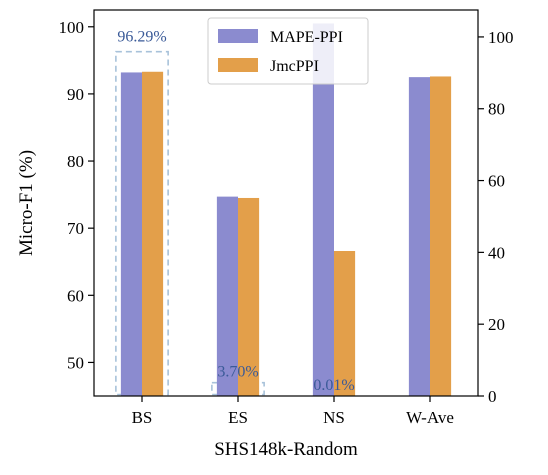 Image resolution: width=548 pixels, height=475 pixels. I want to click on right-tick-label: 20, so click(496, 324).